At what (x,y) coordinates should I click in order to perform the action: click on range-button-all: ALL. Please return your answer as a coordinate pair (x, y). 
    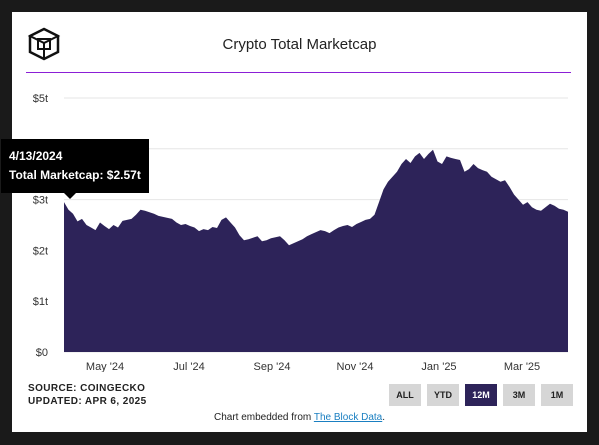
    Looking at the image, I should click on (405, 395).